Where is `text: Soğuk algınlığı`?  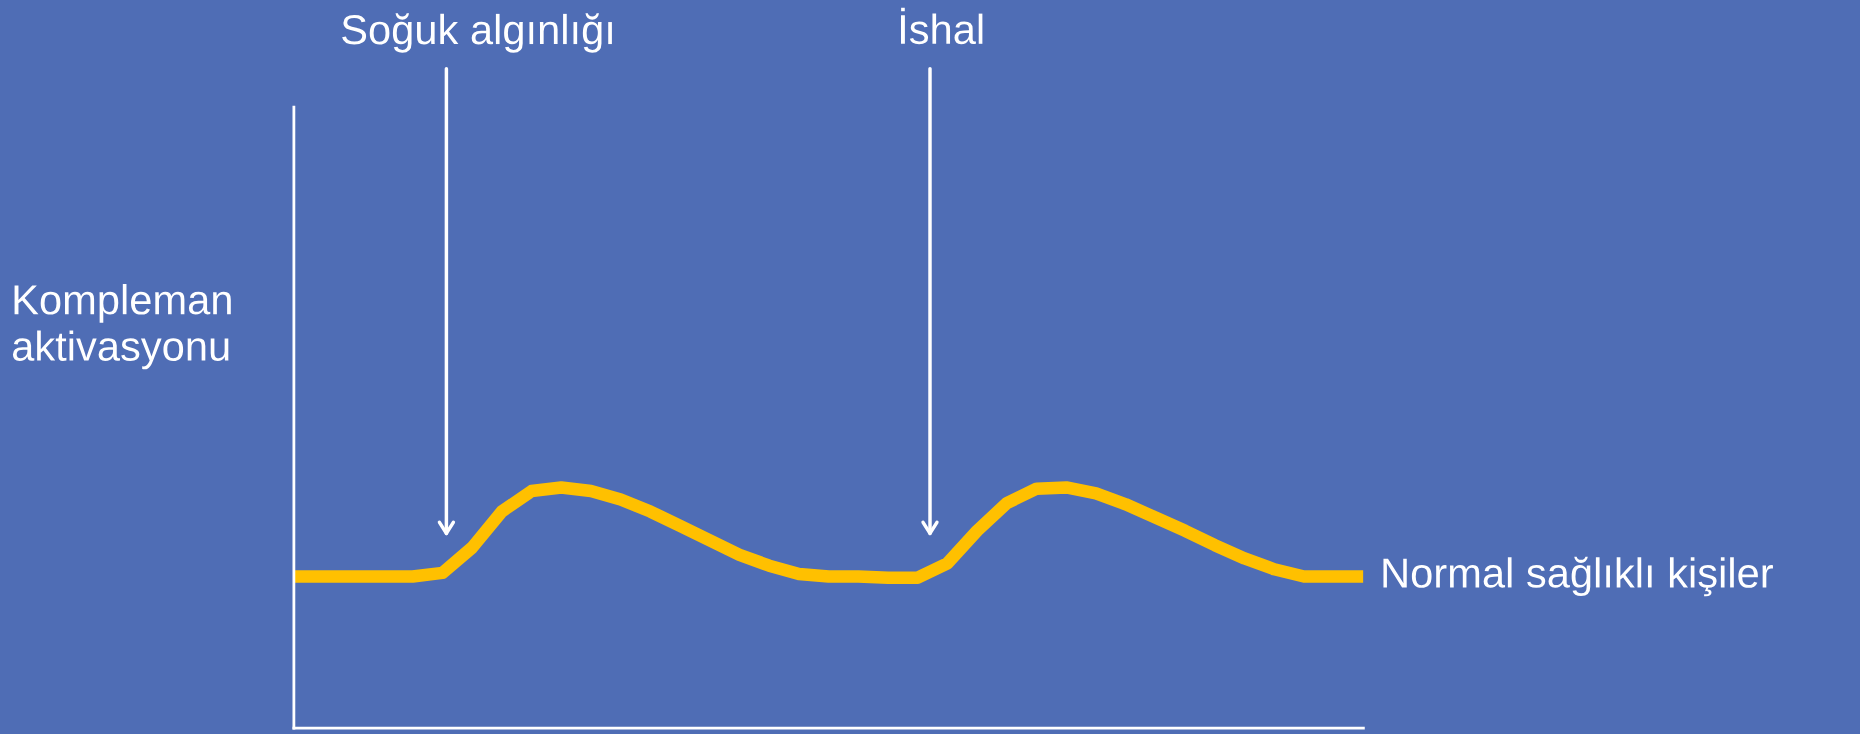
text: Soğuk algınlığı is located at coordinates (477, 33).